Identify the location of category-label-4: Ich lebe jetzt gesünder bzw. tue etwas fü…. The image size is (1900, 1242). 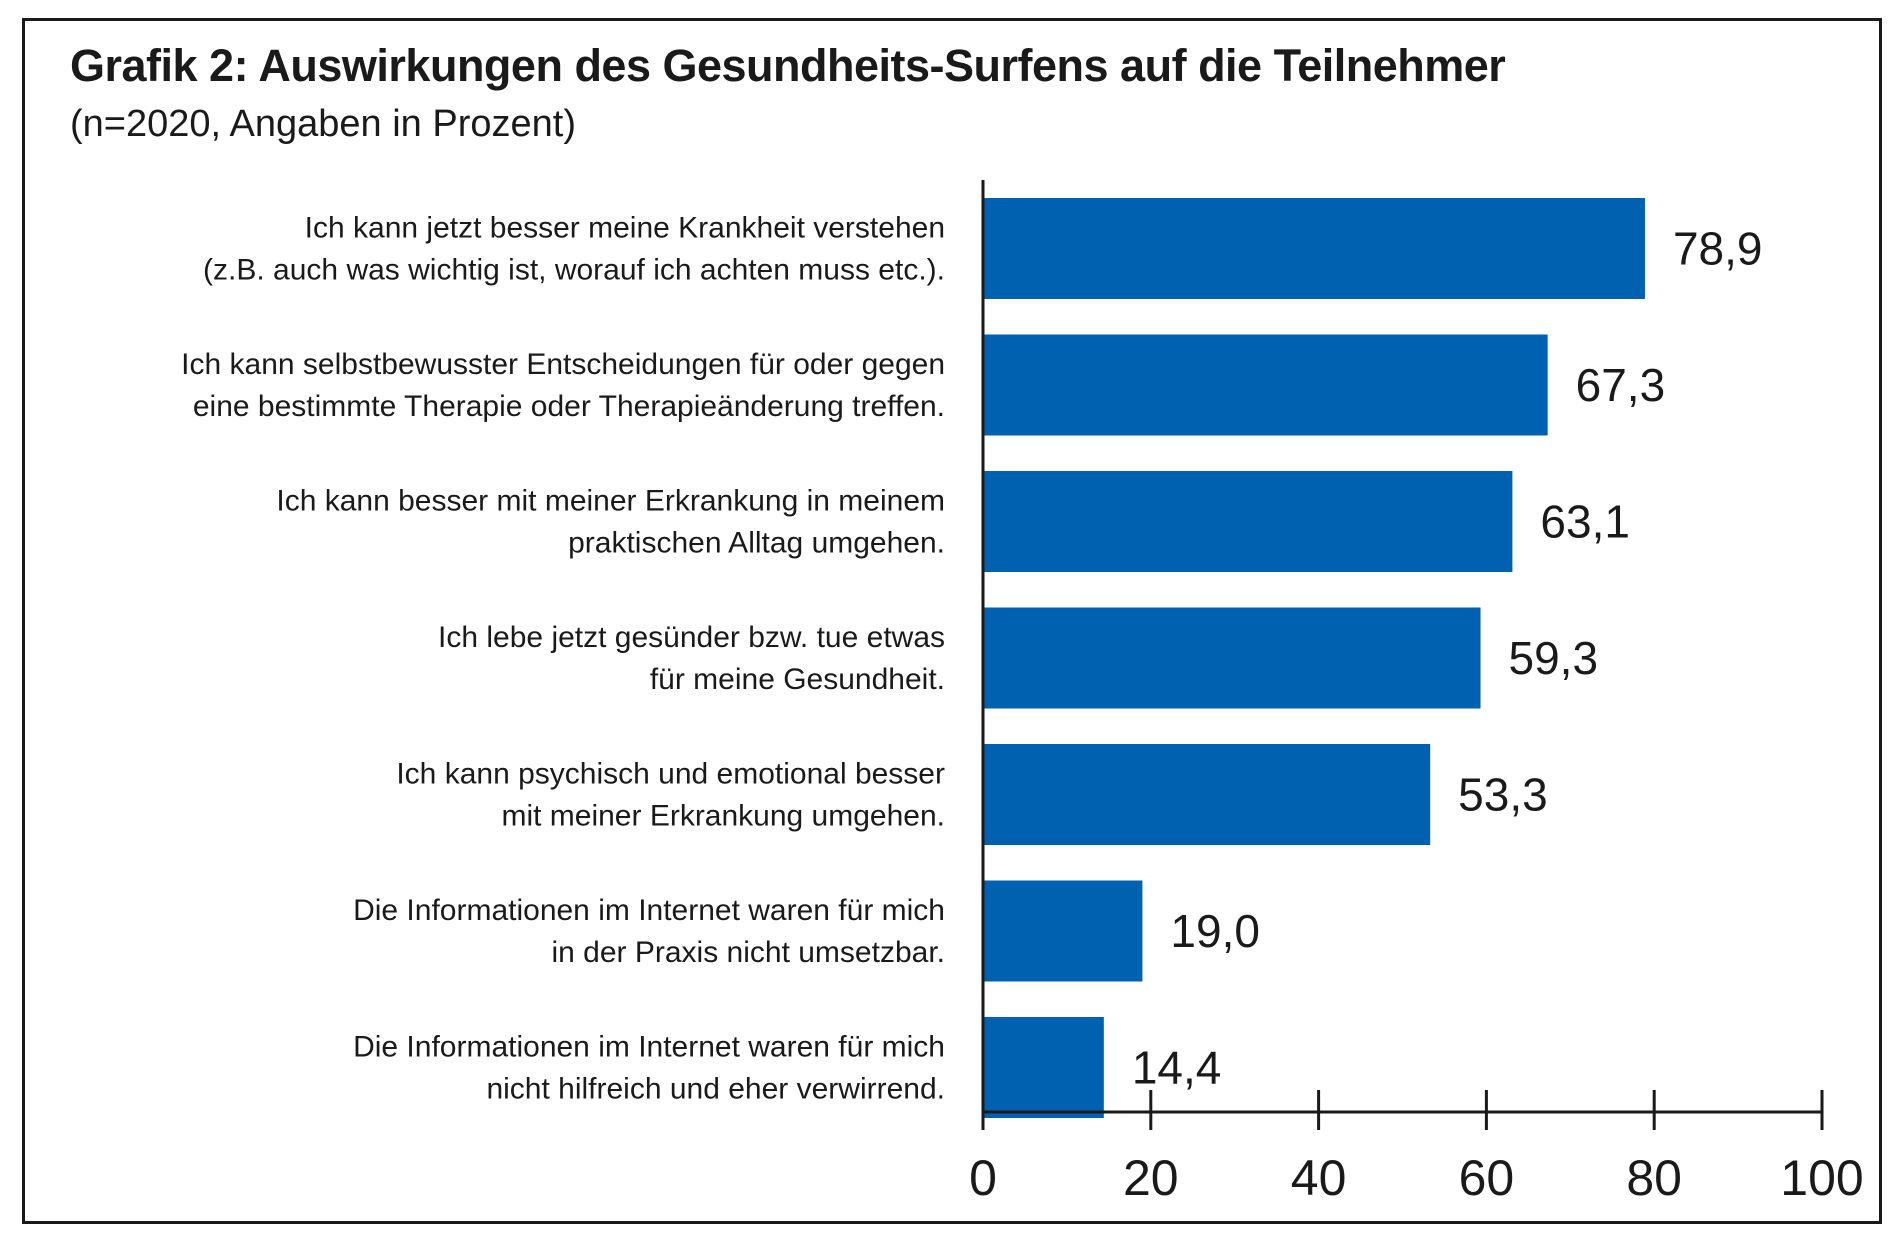
(691, 658).